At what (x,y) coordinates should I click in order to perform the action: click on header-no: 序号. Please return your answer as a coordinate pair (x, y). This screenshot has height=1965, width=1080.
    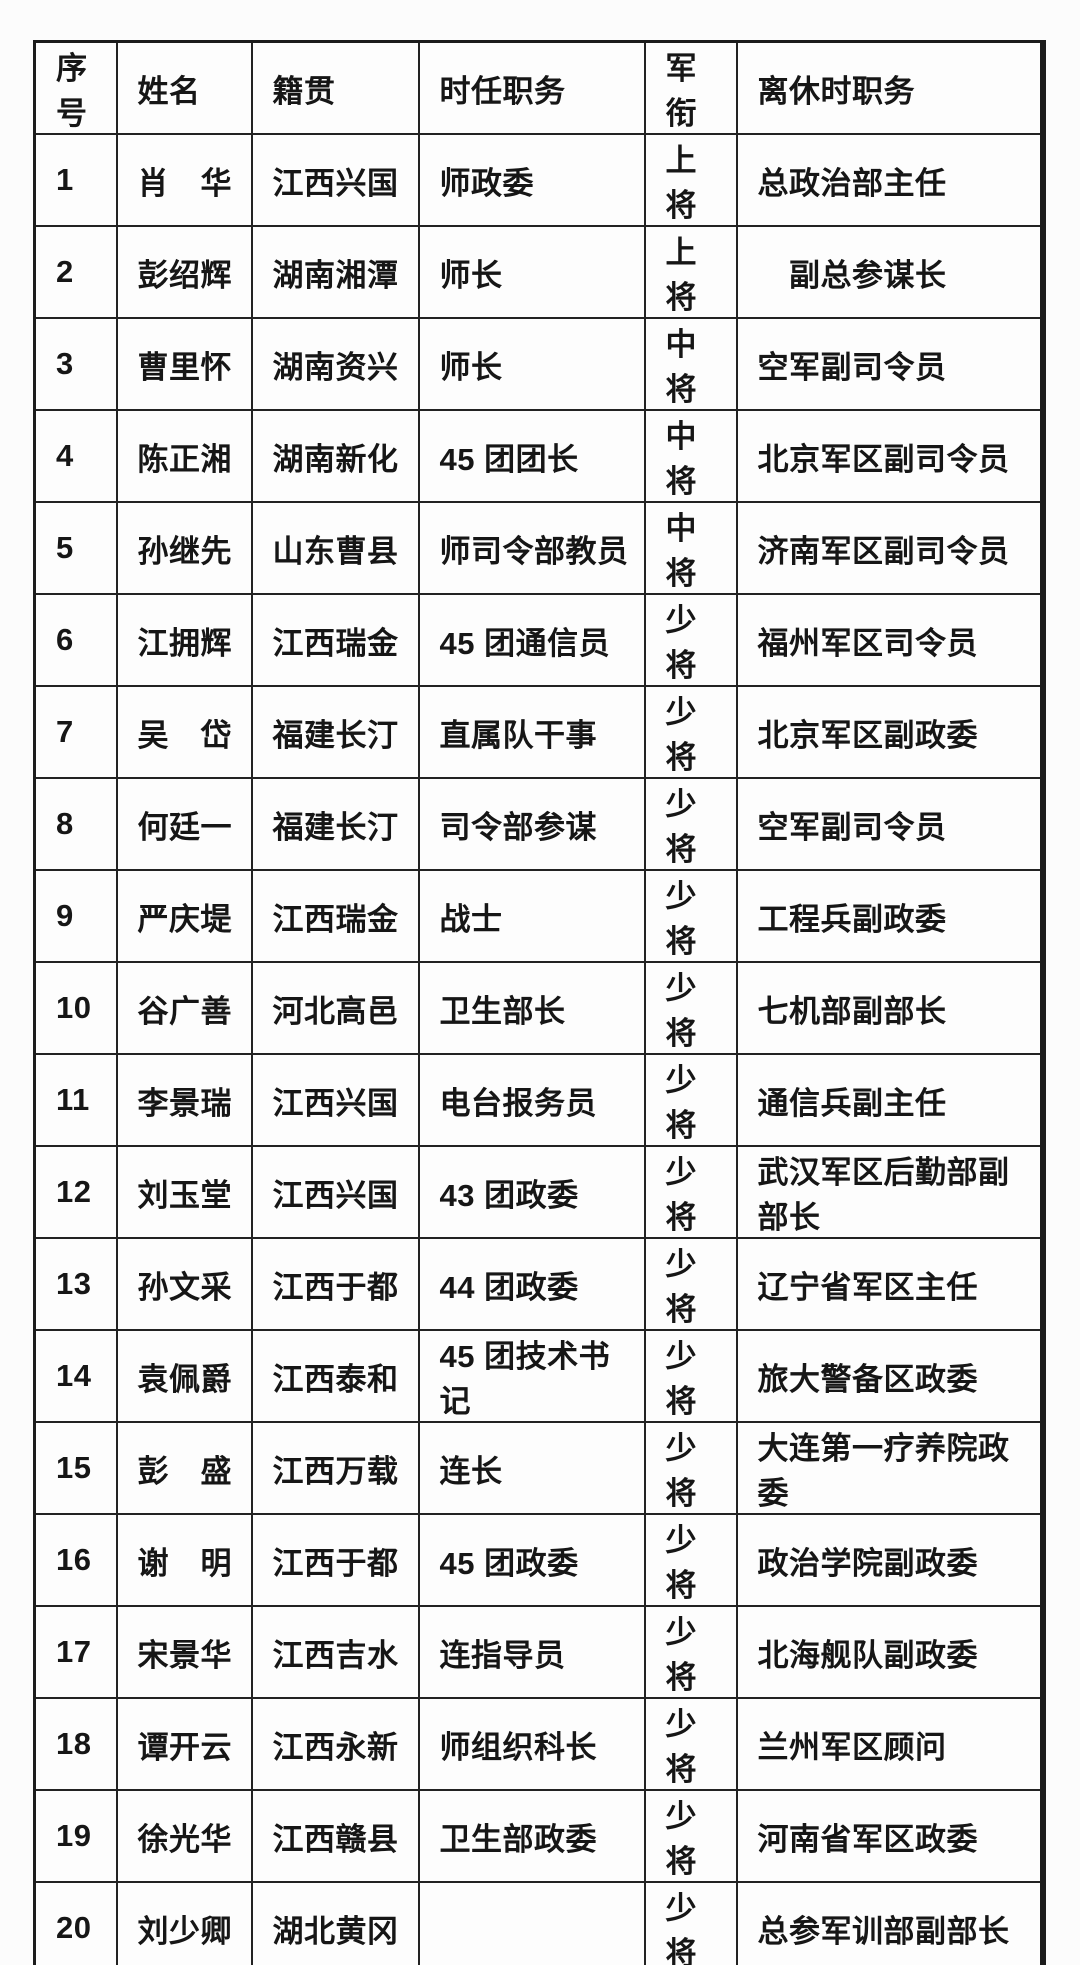
    Looking at the image, I should click on (75, 87).